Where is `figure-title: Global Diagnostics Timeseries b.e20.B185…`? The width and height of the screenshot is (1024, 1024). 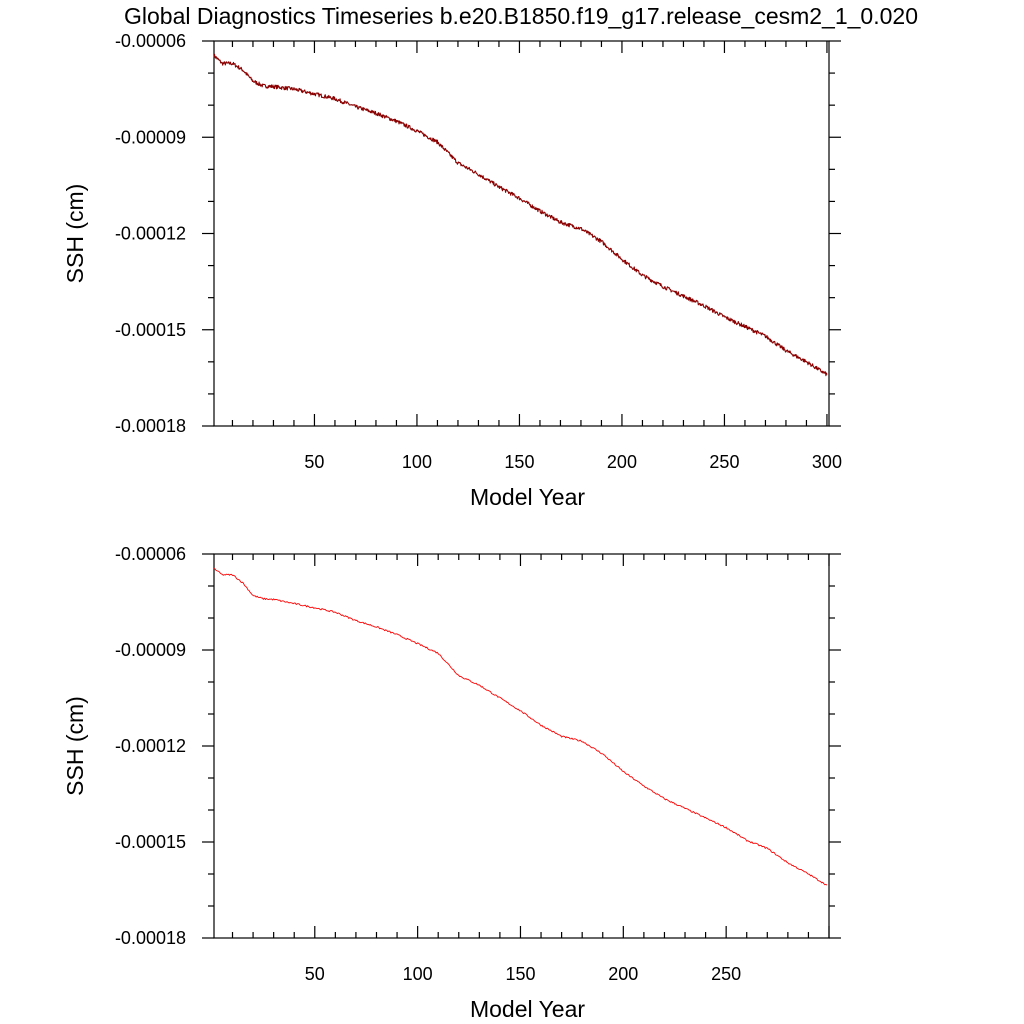
figure-title: Global Diagnostics Timeseries b.e20.B185… is located at coordinates (521, 16).